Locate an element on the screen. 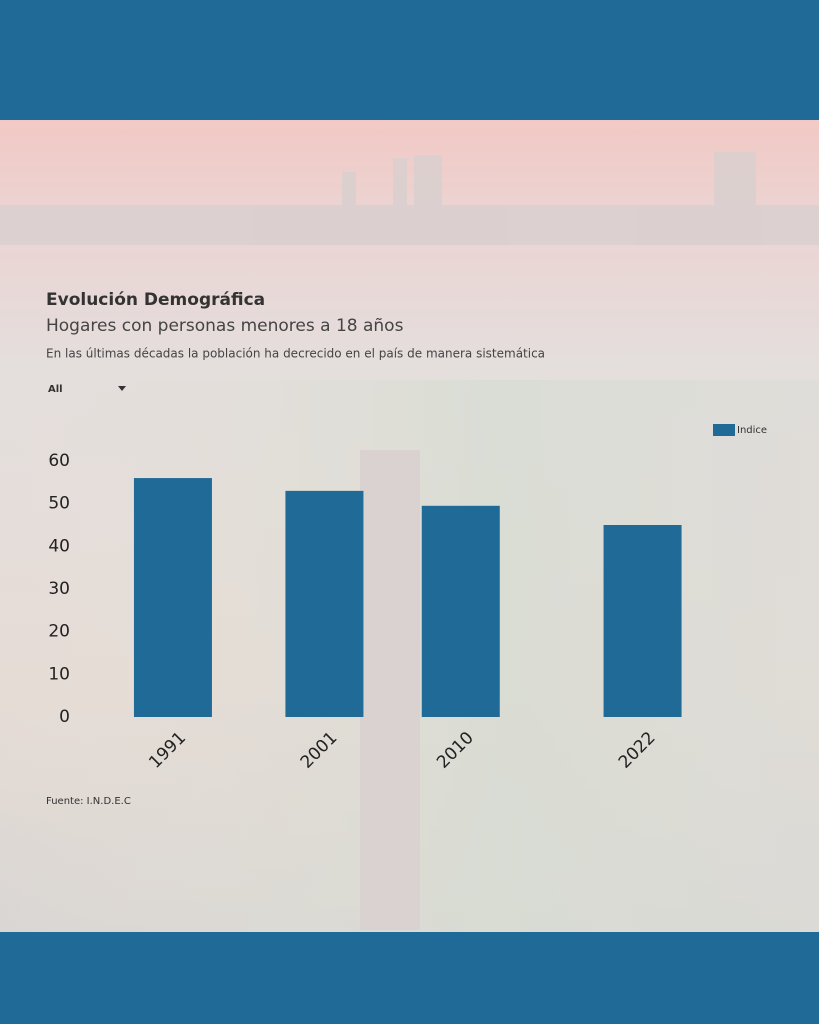 This screenshot has height=1024, width=819. dropdown-arrow is located at coordinates (122, 388).